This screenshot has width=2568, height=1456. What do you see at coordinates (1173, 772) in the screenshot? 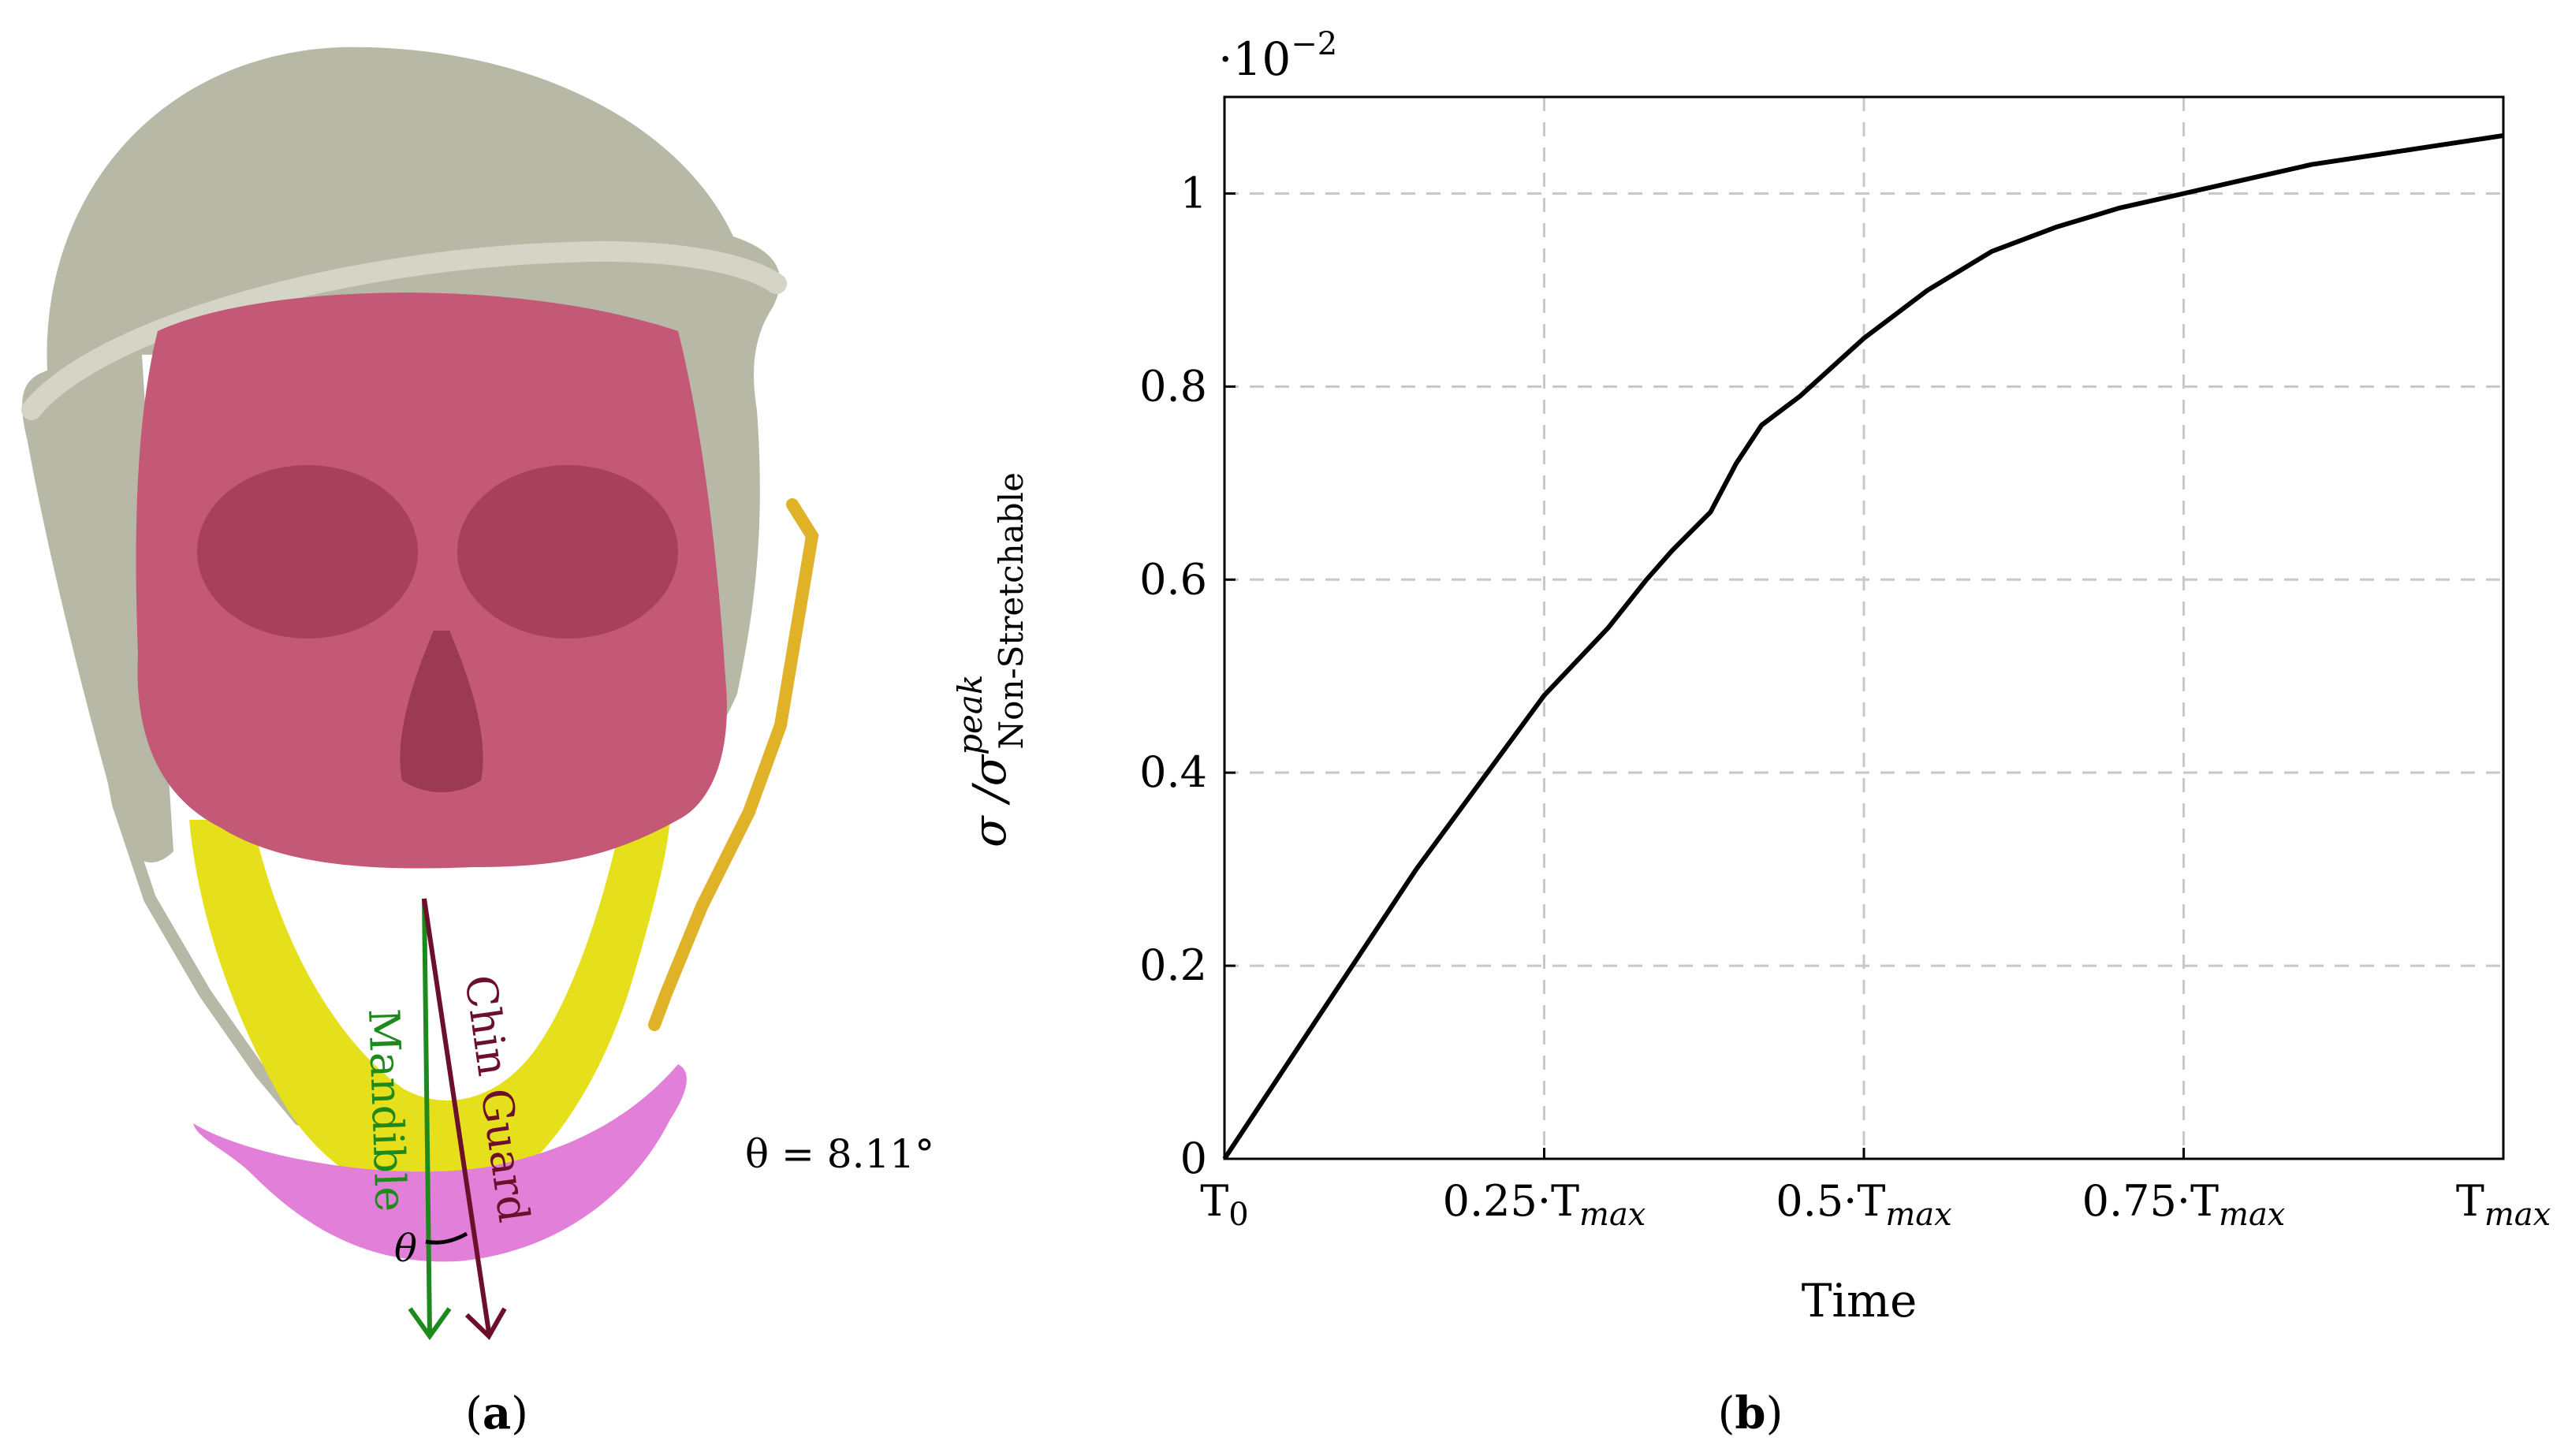
I see `y-tick-label: 0.4` at bounding box center [1173, 772].